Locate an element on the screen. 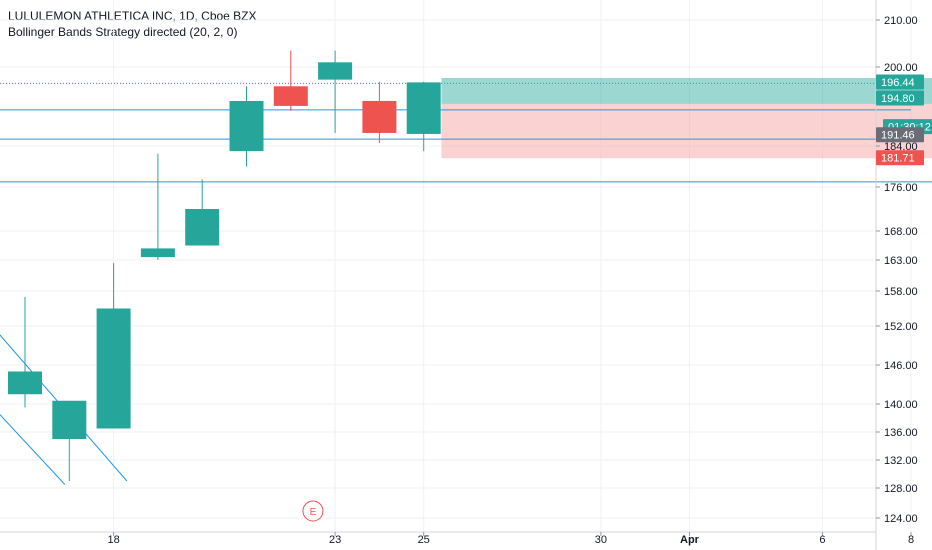 Image resolution: width=932 pixels, height=550 pixels. earnings-label: E is located at coordinates (313, 512).